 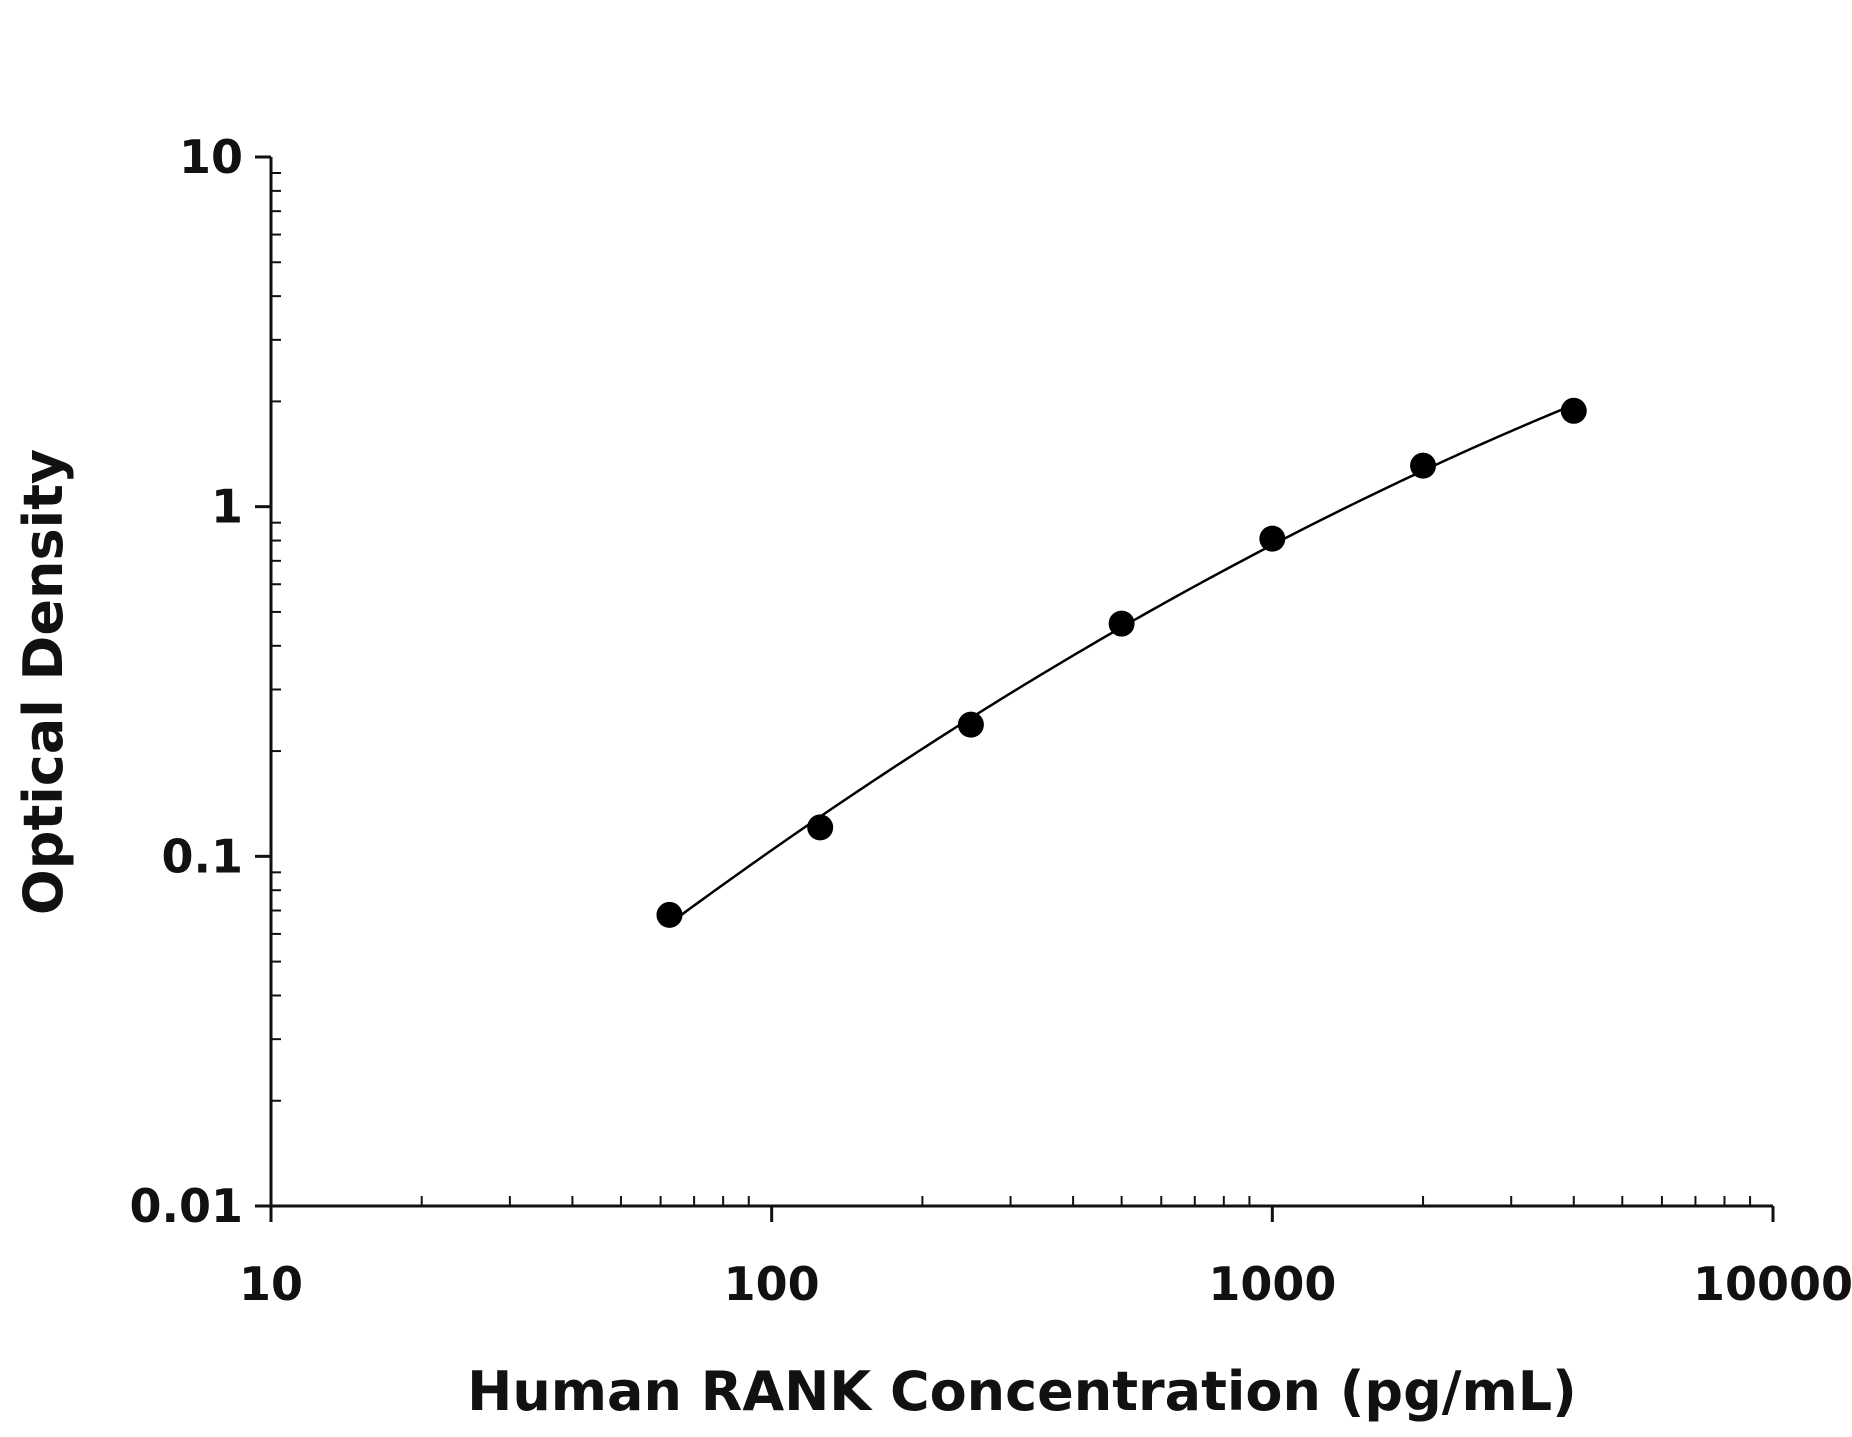 What do you see at coordinates (211, 157) in the screenshot?
I see `y-tick-label: 10` at bounding box center [211, 157].